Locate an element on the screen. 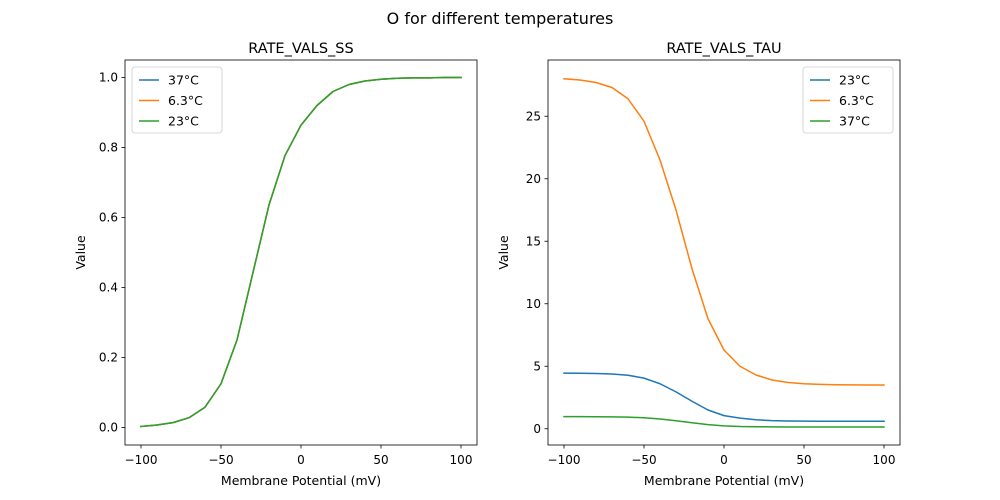 The height and width of the screenshot is (500, 1000). y-tick-label: 0.6 is located at coordinates (108, 218).